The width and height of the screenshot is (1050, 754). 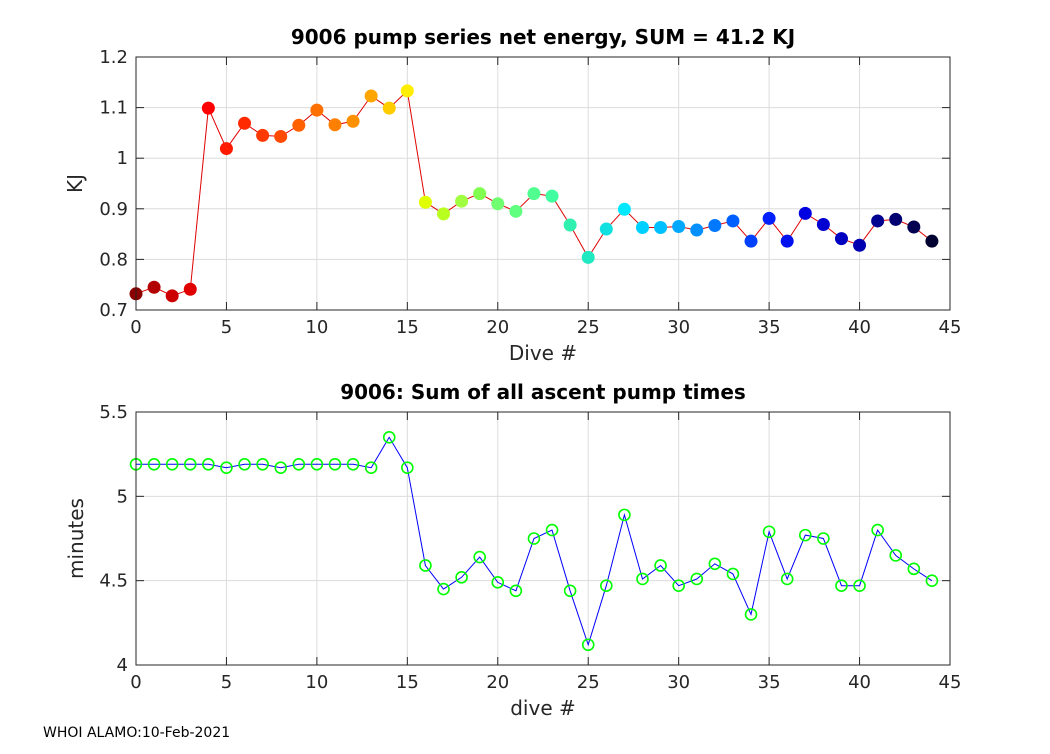 What do you see at coordinates (859, 327) in the screenshot?
I see `x-tick-label: 40` at bounding box center [859, 327].